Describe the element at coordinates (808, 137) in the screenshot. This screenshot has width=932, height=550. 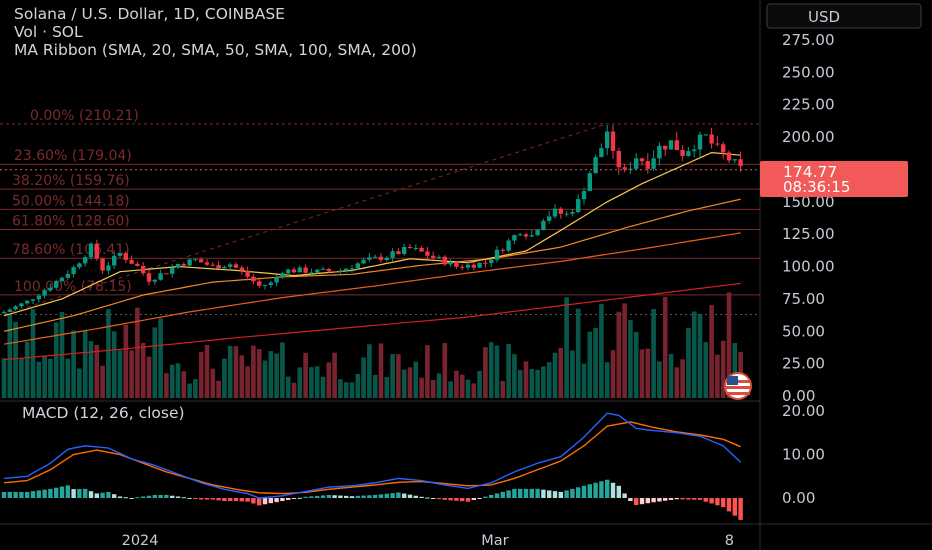
I see `price-tick-label: 200.00` at that location.